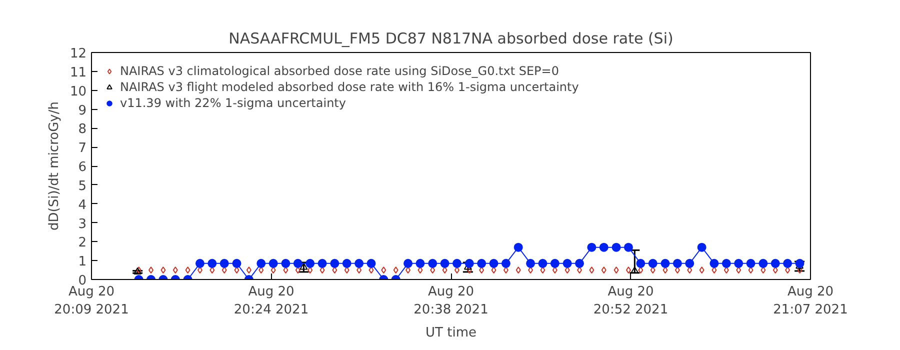 The height and width of the screenshot is (350, 900). Describe the element at coordinates (82, 167) in the screenshot. I see `y-tick-label: 6` at that location.